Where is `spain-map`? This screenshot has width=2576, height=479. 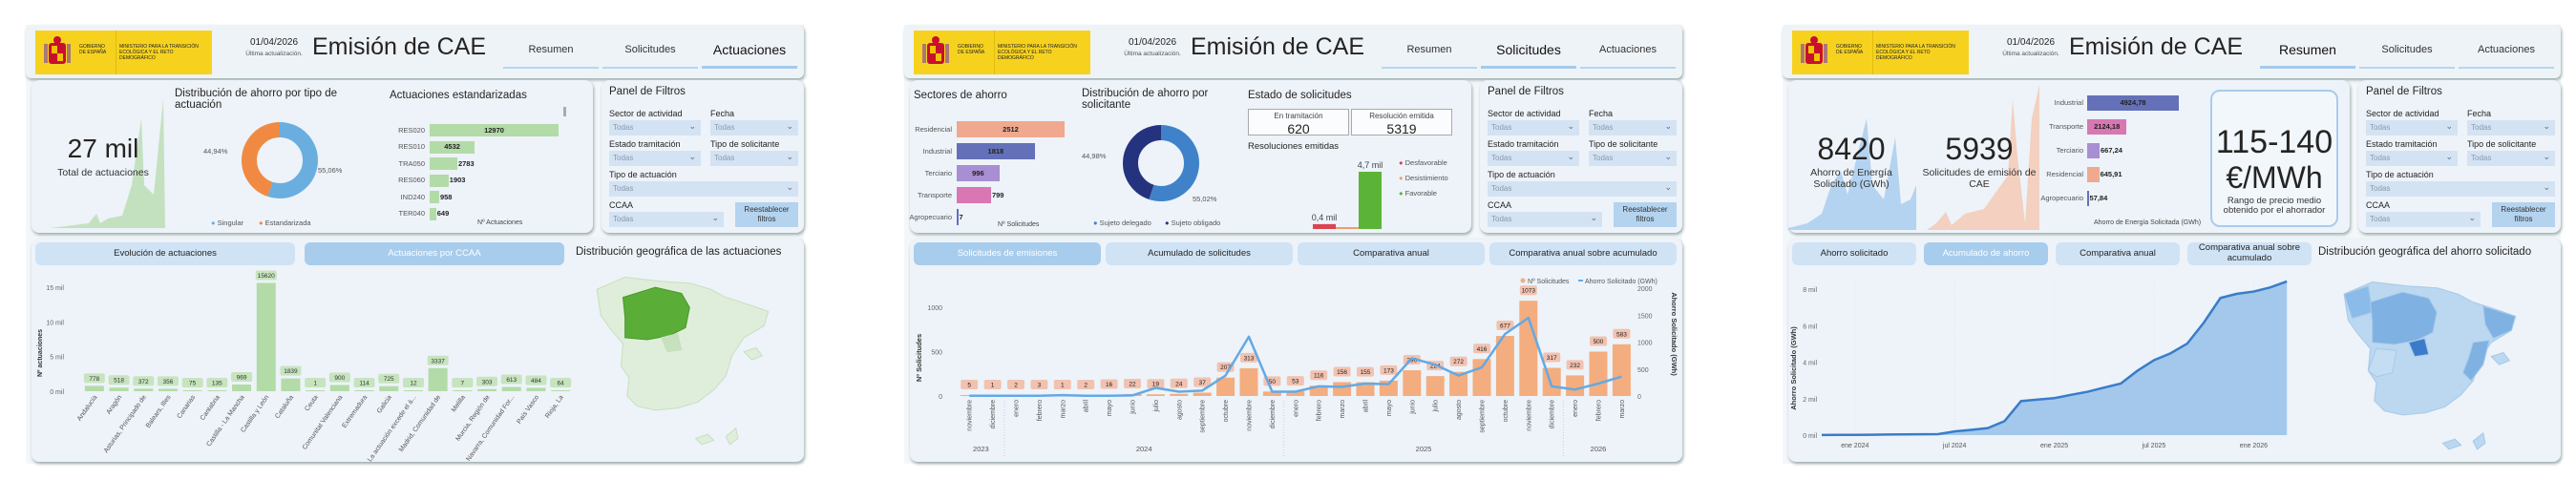
spain-map is located at coordinates (683, 362).